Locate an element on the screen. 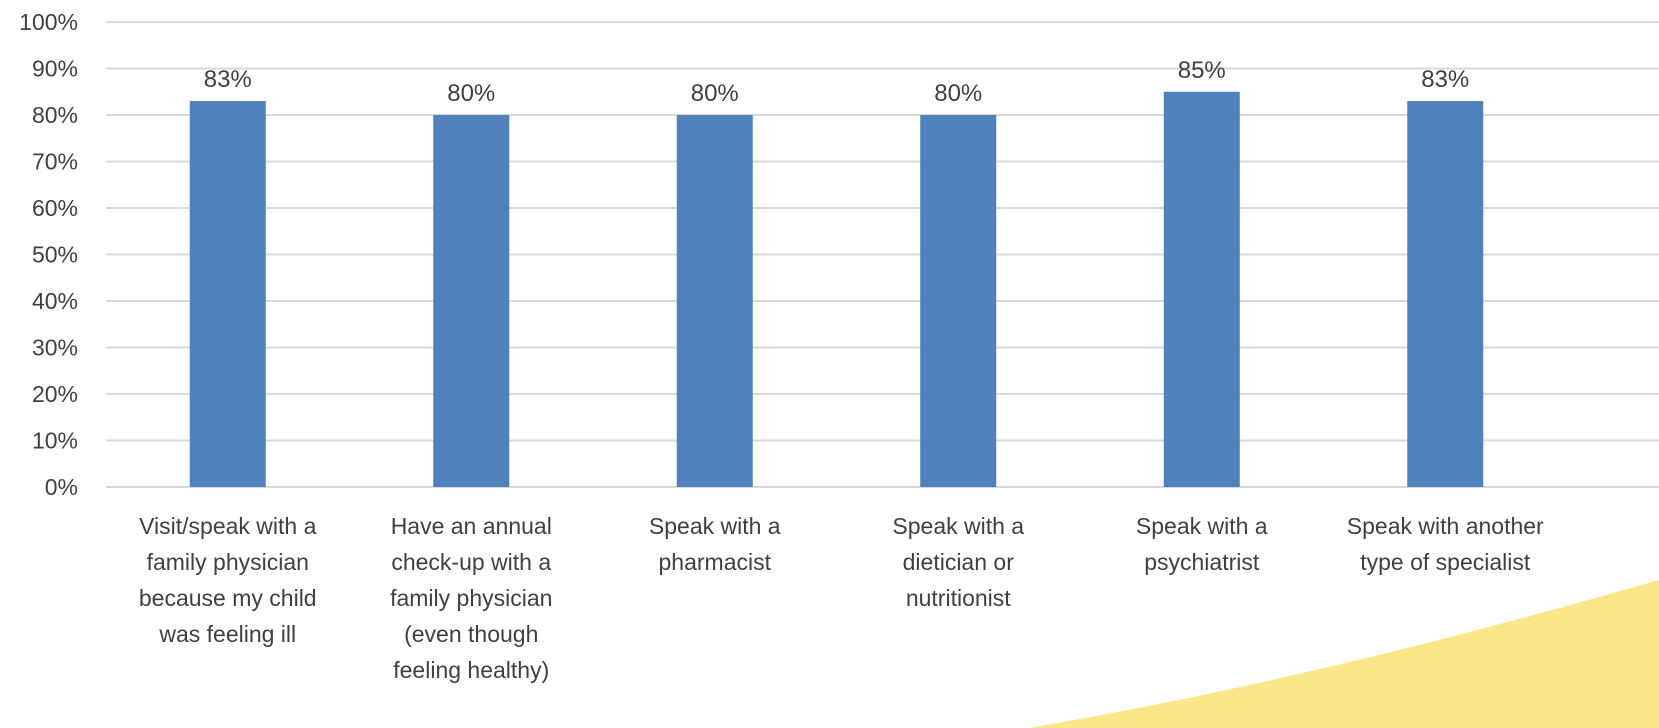 The image size is (1659, 728). x-category-label-line: type of specialist is located at coordinates (1445, 562).